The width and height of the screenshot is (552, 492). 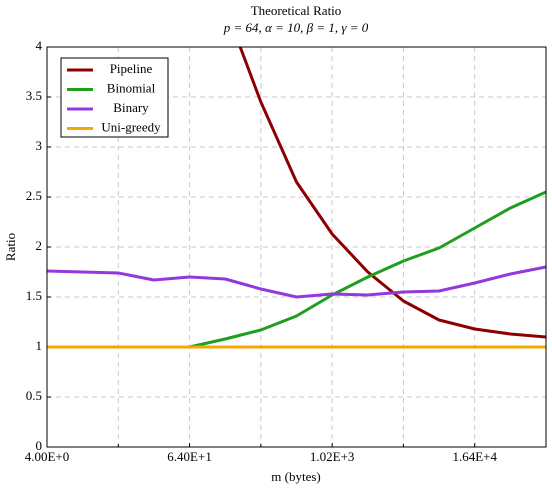 I want to click on legend-label: Uni-greedy, so click(x=131, y=126).